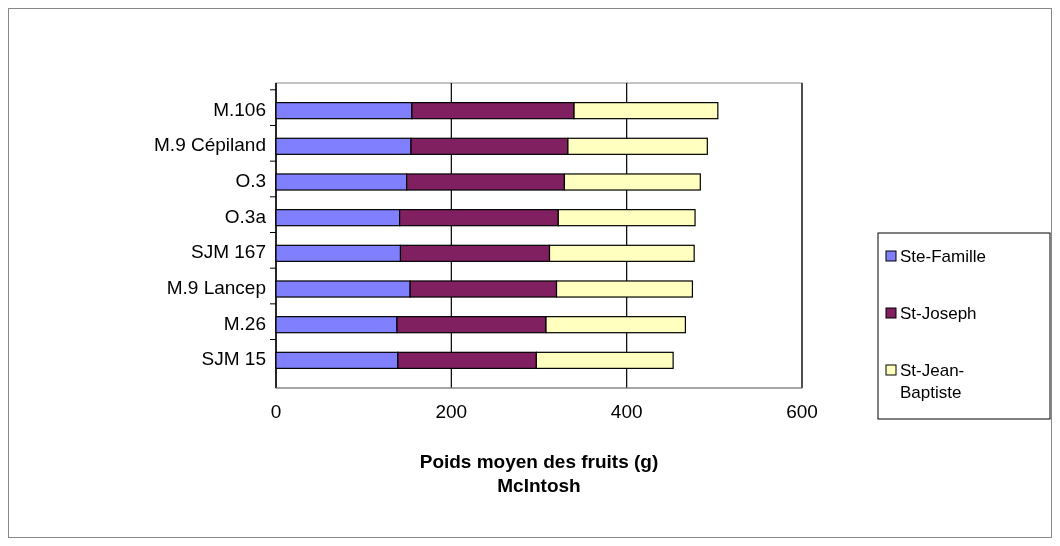 Image resolution: width=1060 pixels, height=546 pixels. What do you see at coordinates (802, 411) in the screenshot?
I see `x-tick-label: 600` at bounding box center [802, 411].